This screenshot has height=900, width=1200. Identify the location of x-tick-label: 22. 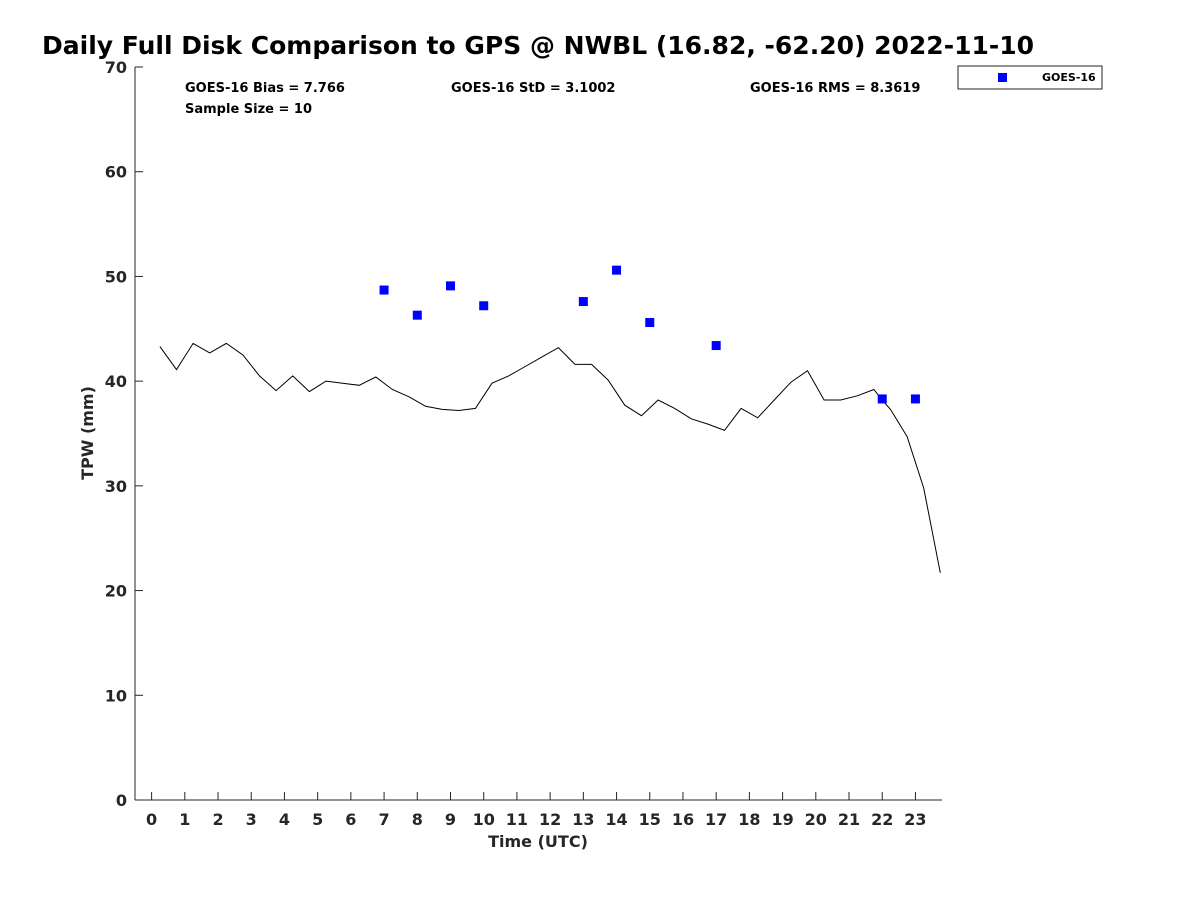
(882, 819).